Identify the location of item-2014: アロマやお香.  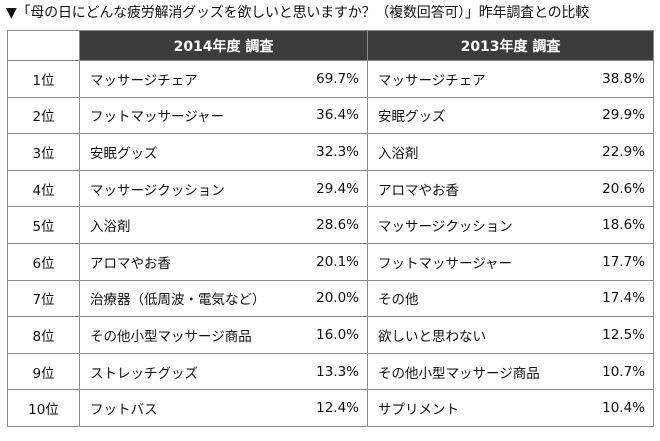
(190, 261).